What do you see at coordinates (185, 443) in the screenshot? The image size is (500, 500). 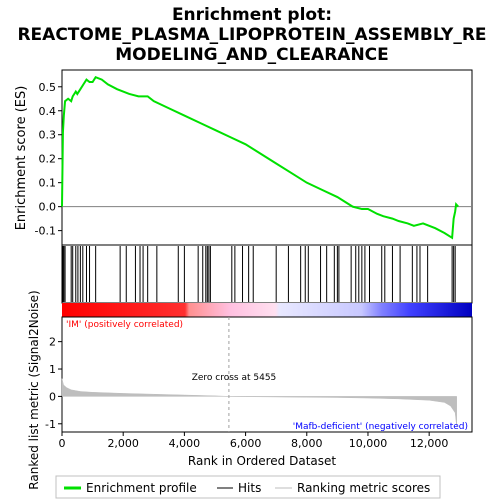 I see `x-tick-label: 4,000` at bounding box center [185, 443].